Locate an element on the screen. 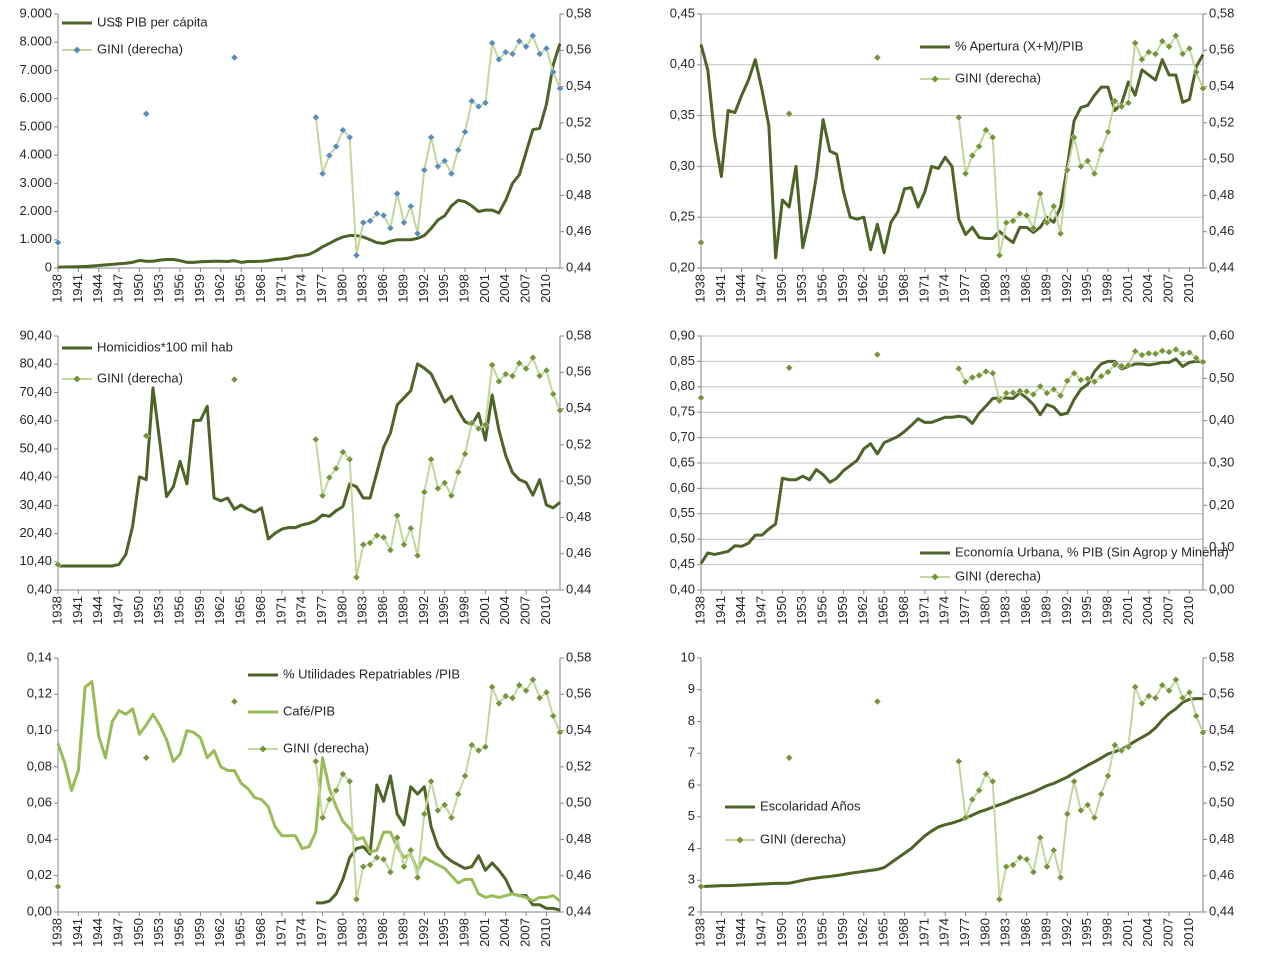 Image resolution: width=1286 pixels, height=965 pixels. y-tick-label: 0,45 is located at coordinates (682, 12).